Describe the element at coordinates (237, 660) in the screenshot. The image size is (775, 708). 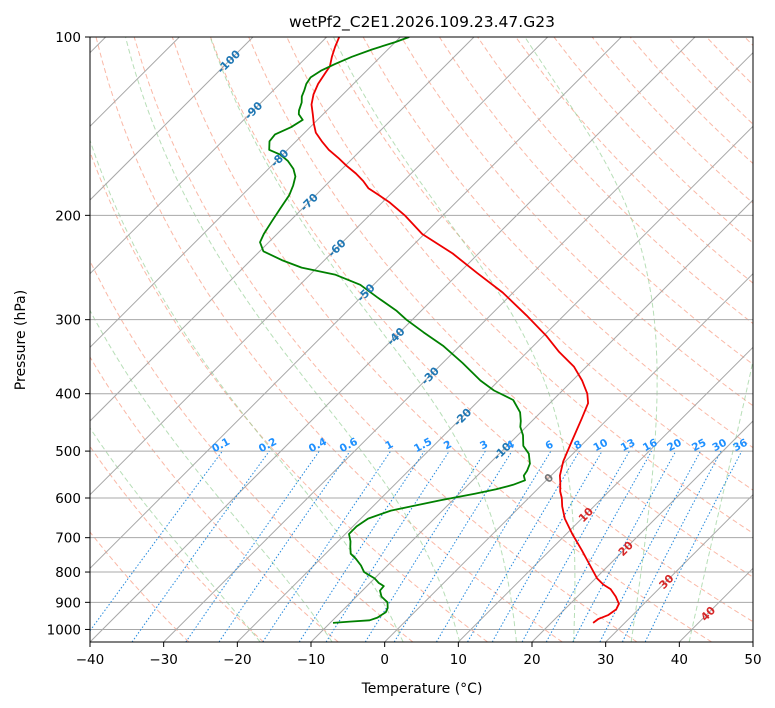
I see `x-tick-label: −20` at that location.